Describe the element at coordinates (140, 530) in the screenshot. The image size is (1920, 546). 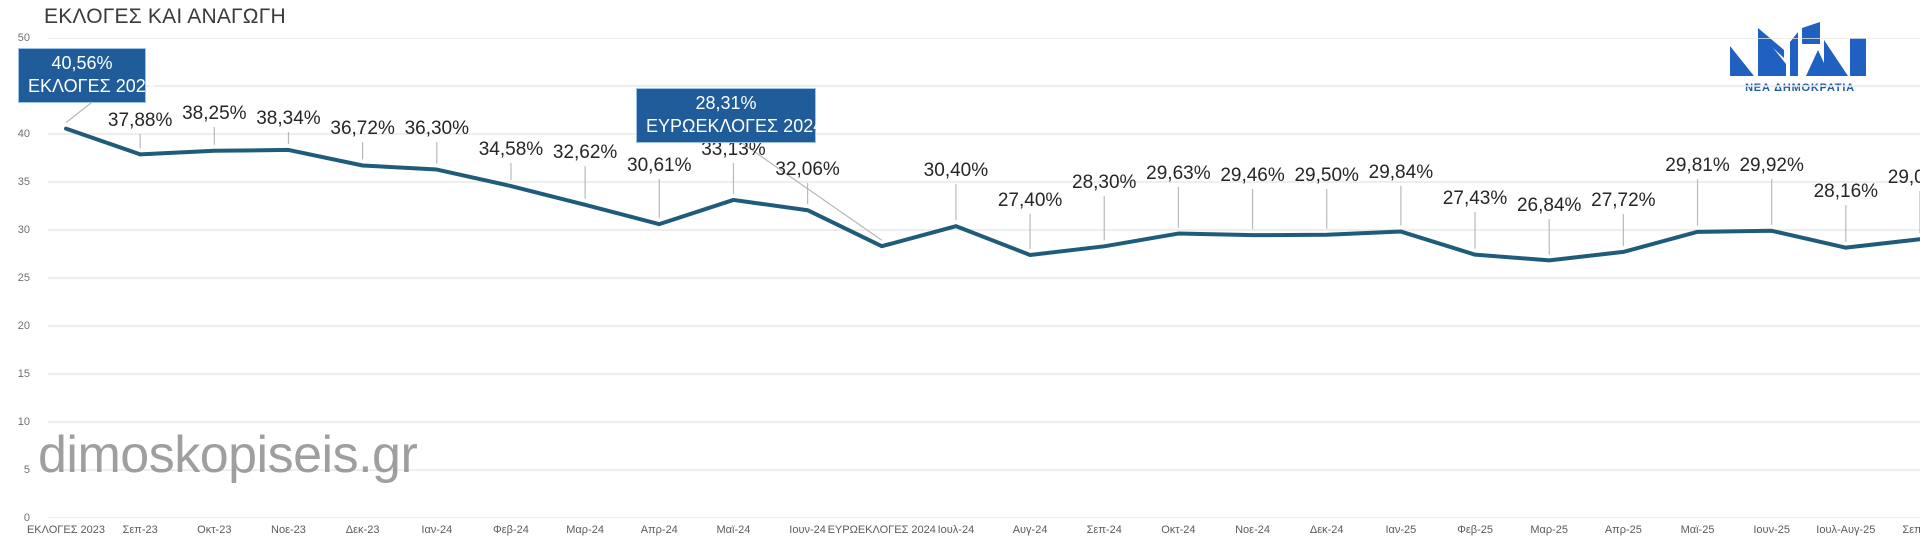
I see `x-tick-label: Σεπ-23` at that location.